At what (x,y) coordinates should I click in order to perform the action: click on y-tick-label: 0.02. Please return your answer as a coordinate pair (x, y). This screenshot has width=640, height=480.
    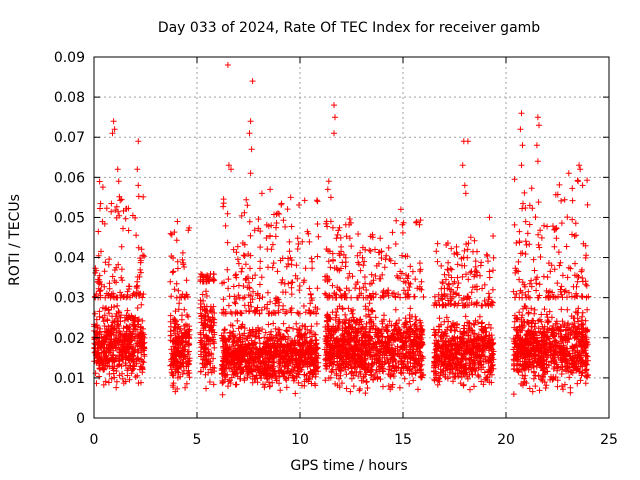
    Looking at the image, I should click on (69, 339).